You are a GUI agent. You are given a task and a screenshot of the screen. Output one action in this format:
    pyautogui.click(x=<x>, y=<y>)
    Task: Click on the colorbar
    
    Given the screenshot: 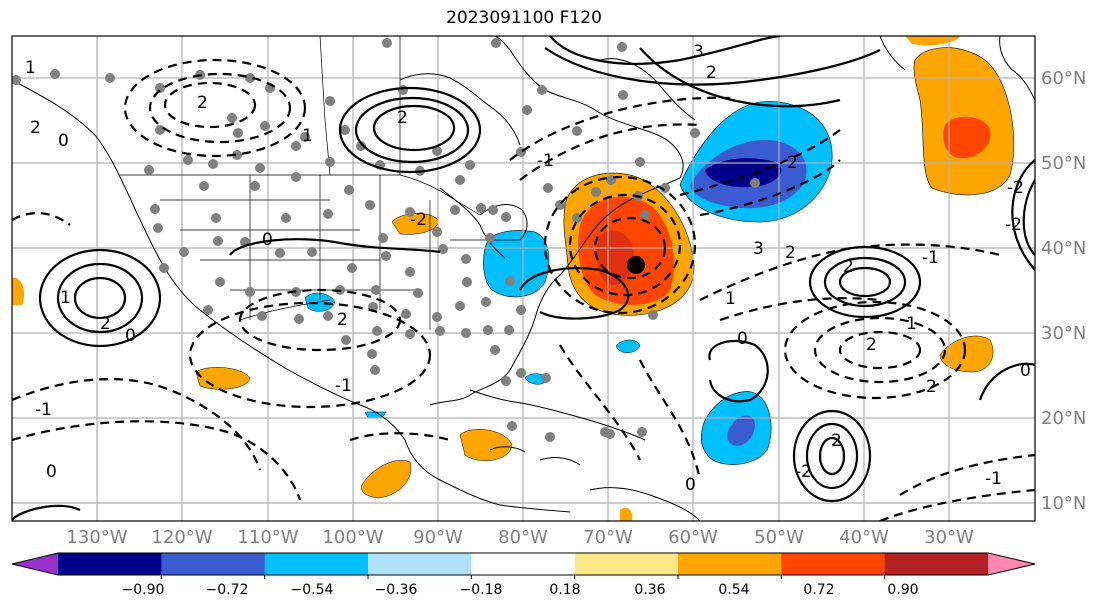 What is the action you would take?
    pyautogui.click(x=523, y=565)
    